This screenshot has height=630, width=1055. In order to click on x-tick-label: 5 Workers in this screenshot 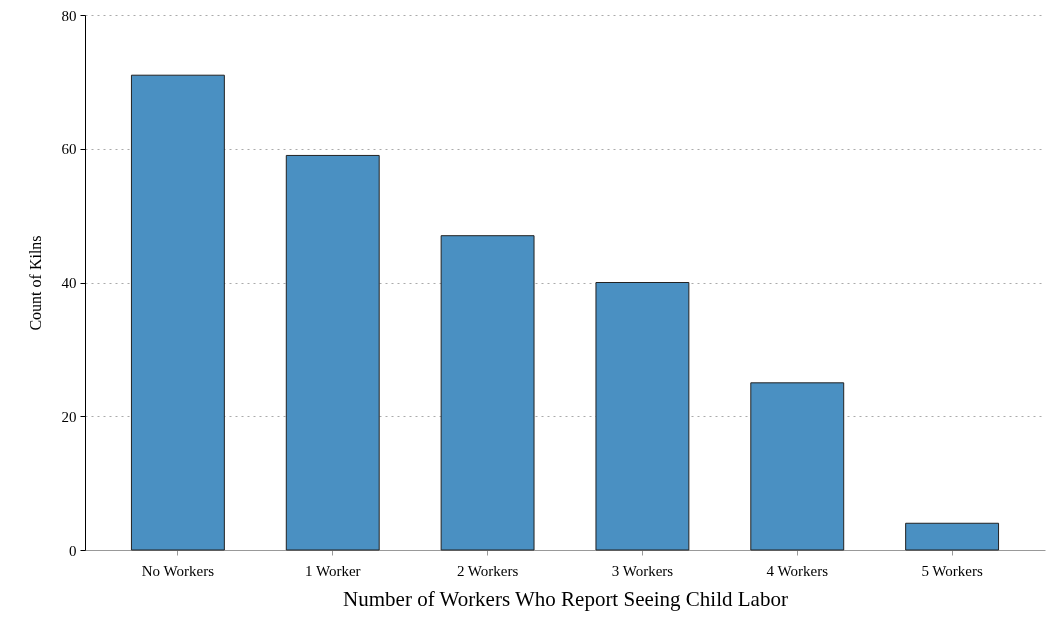, I will do `click(952, 570)`.